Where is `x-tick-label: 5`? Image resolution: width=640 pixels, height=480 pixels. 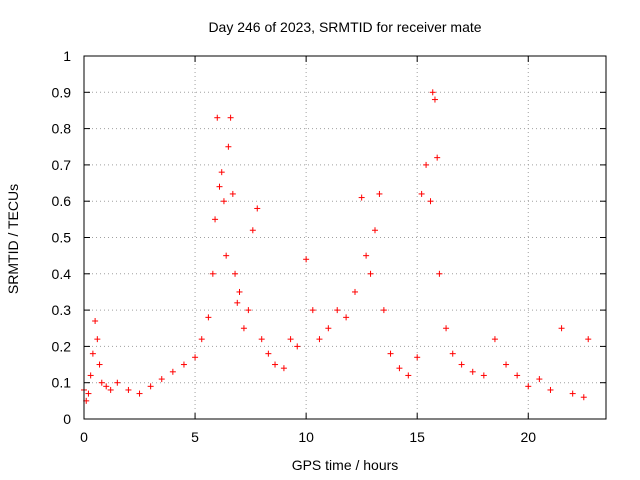
x-tick-label: 5 is located at coordinates (195, 437).